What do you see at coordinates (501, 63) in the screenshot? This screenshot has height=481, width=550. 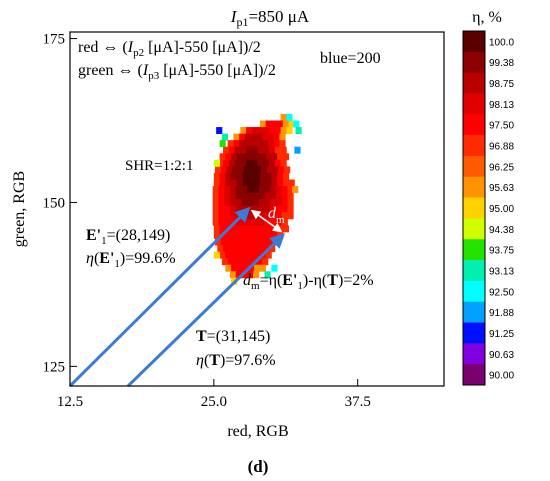 I see `colorbar-label: 99.38` at bounding box center [501, 63].